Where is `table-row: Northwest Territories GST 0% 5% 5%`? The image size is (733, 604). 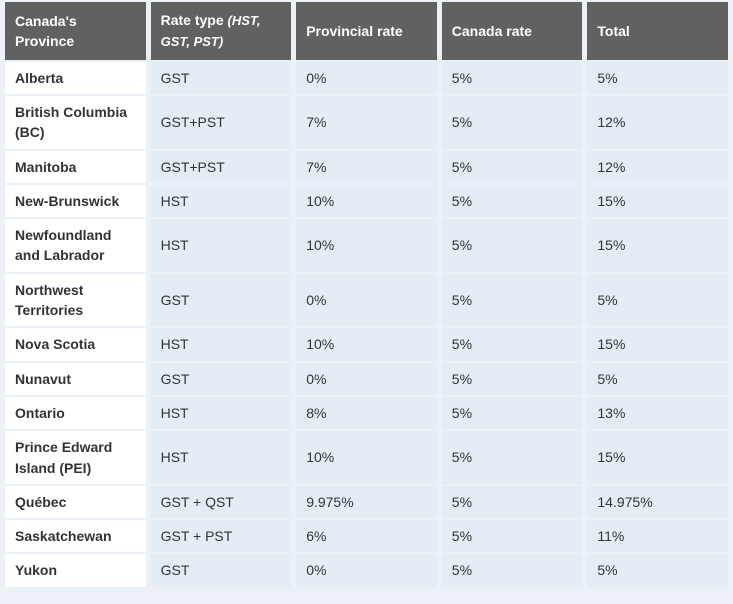
table-row: Northwest Territories GST 0% 5% 5% is located at coordinates (366, 300).